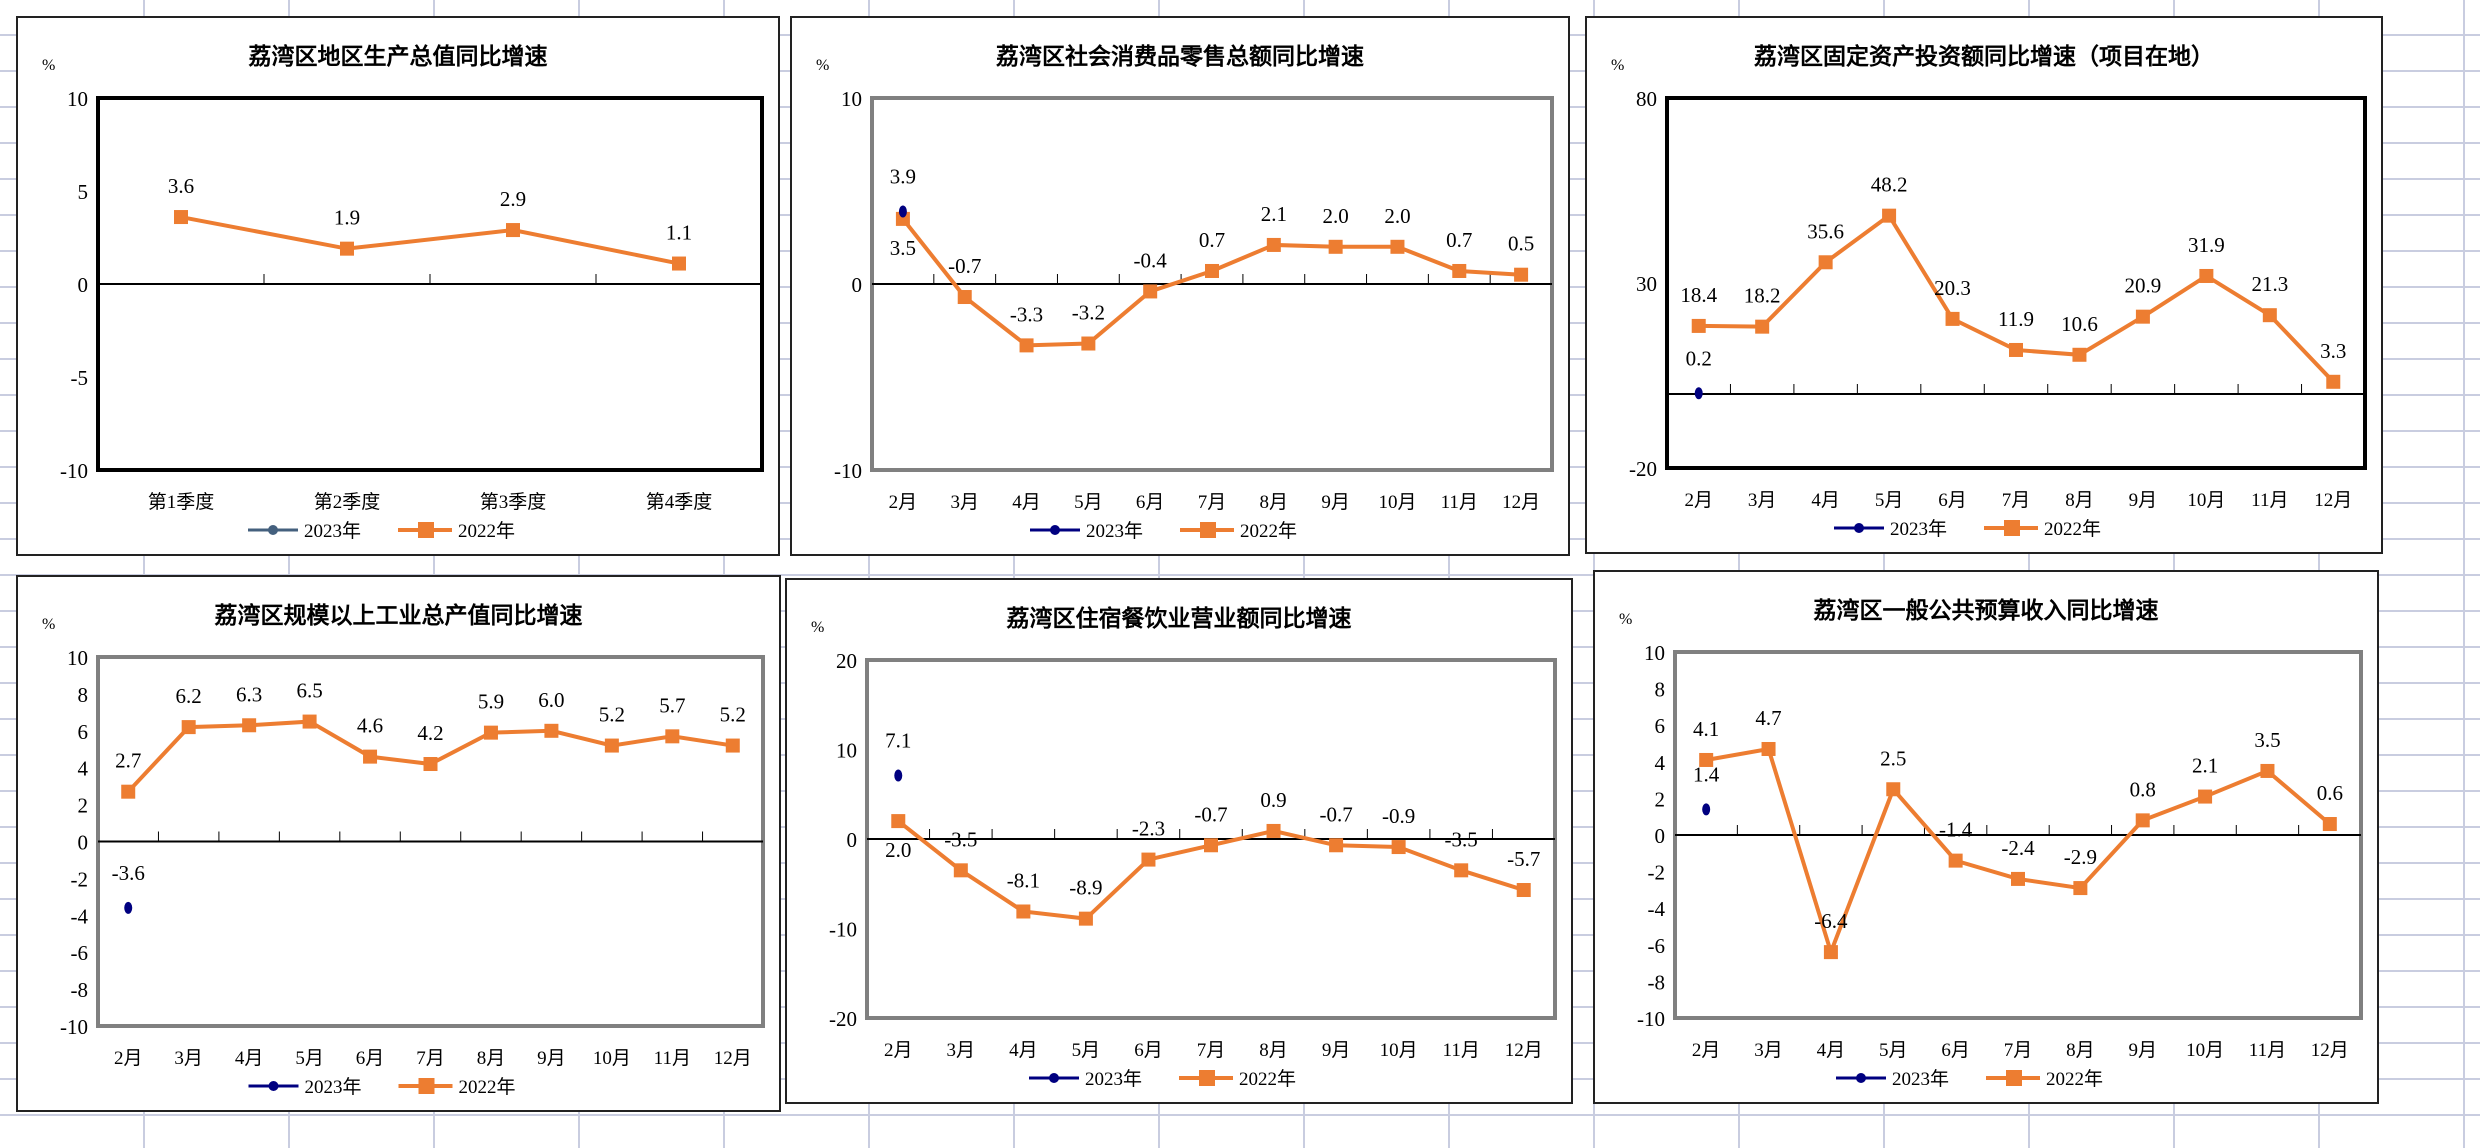  I want to click on y-tick-label: 30, so click(1646, 284).